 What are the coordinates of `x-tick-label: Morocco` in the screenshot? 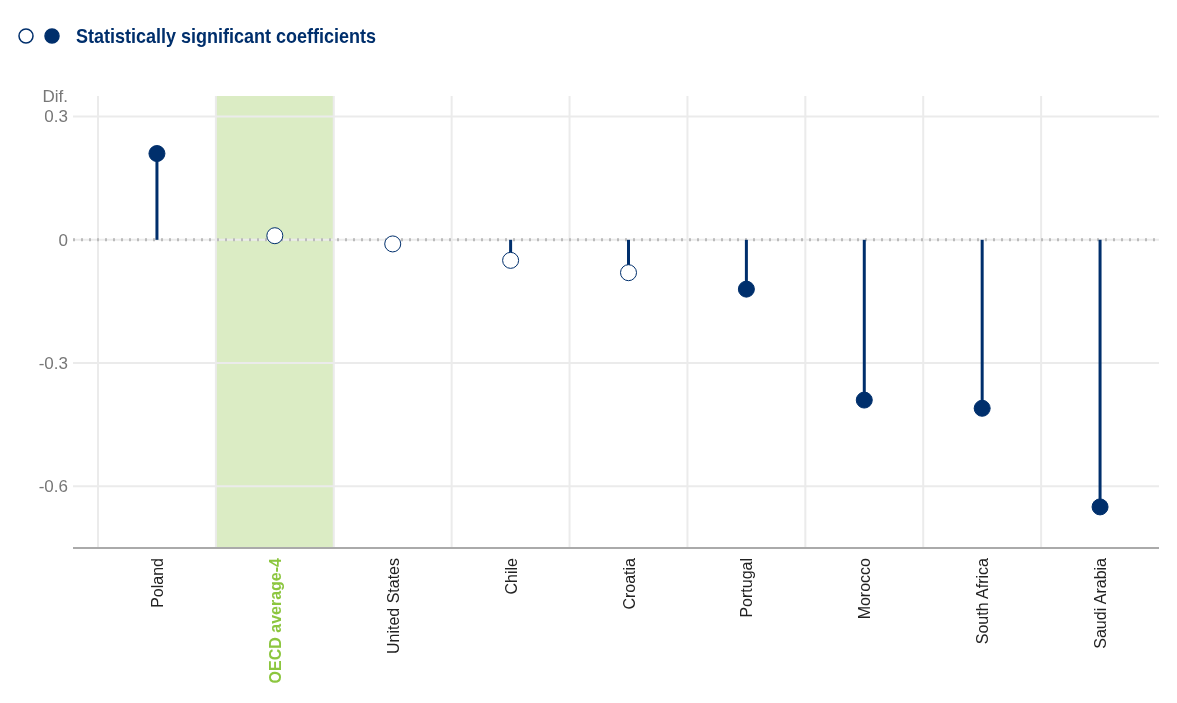 It's located at (865, 588).